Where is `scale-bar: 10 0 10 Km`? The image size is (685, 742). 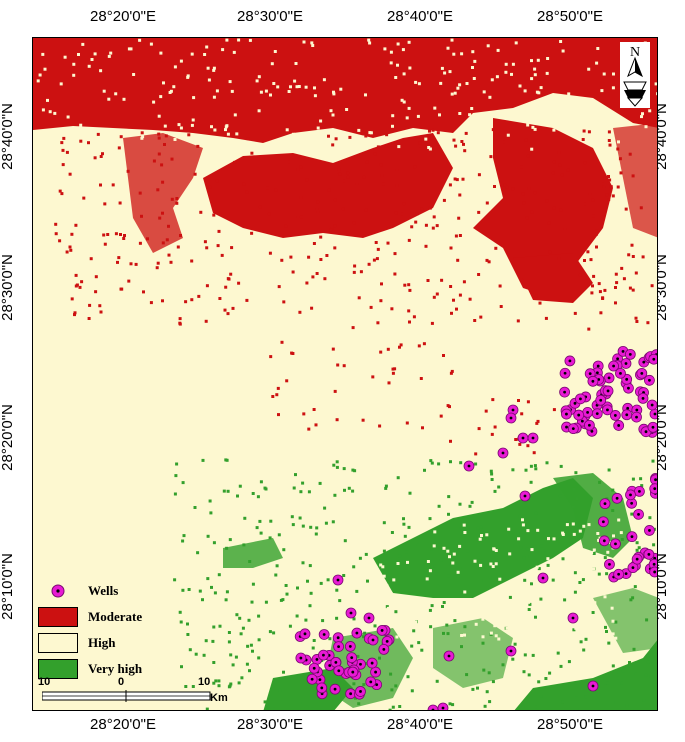
scale-bar: 10 0 10 Km is located at coordinates (133, 693).